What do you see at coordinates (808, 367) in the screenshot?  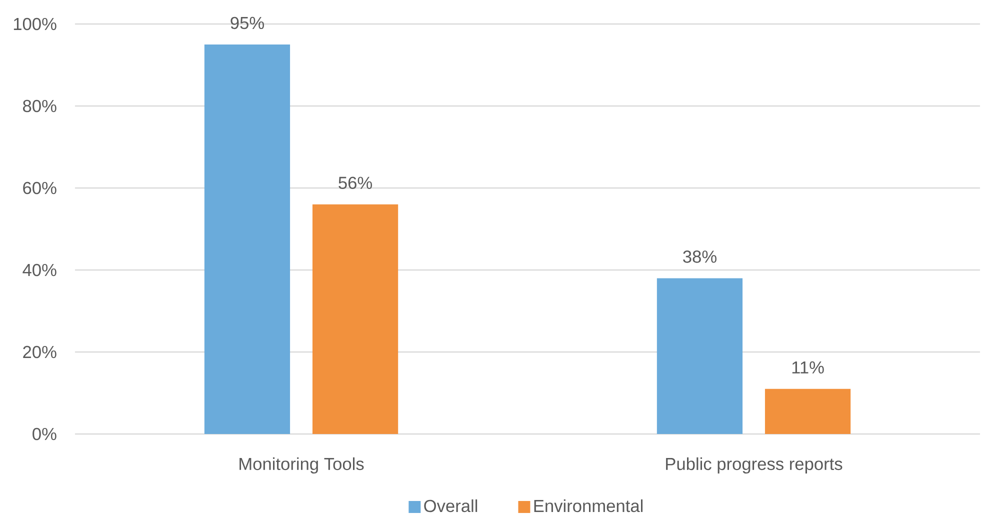 I see `data-label: 11%` at bounding box center [808, 367].